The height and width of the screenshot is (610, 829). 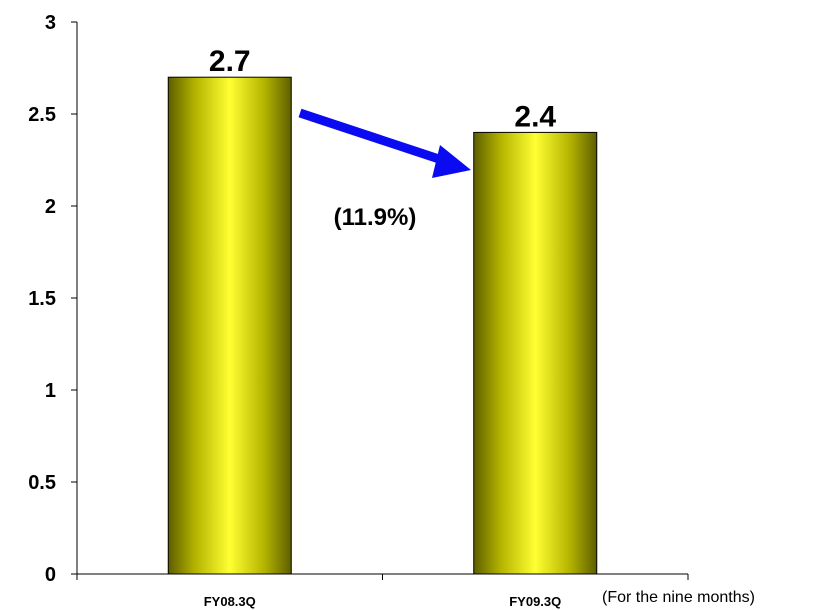 What do you see at coordinates (42, 299) in the screenshot?
I see `y-tick-label: 1.5` at bounding box center [42, 299].